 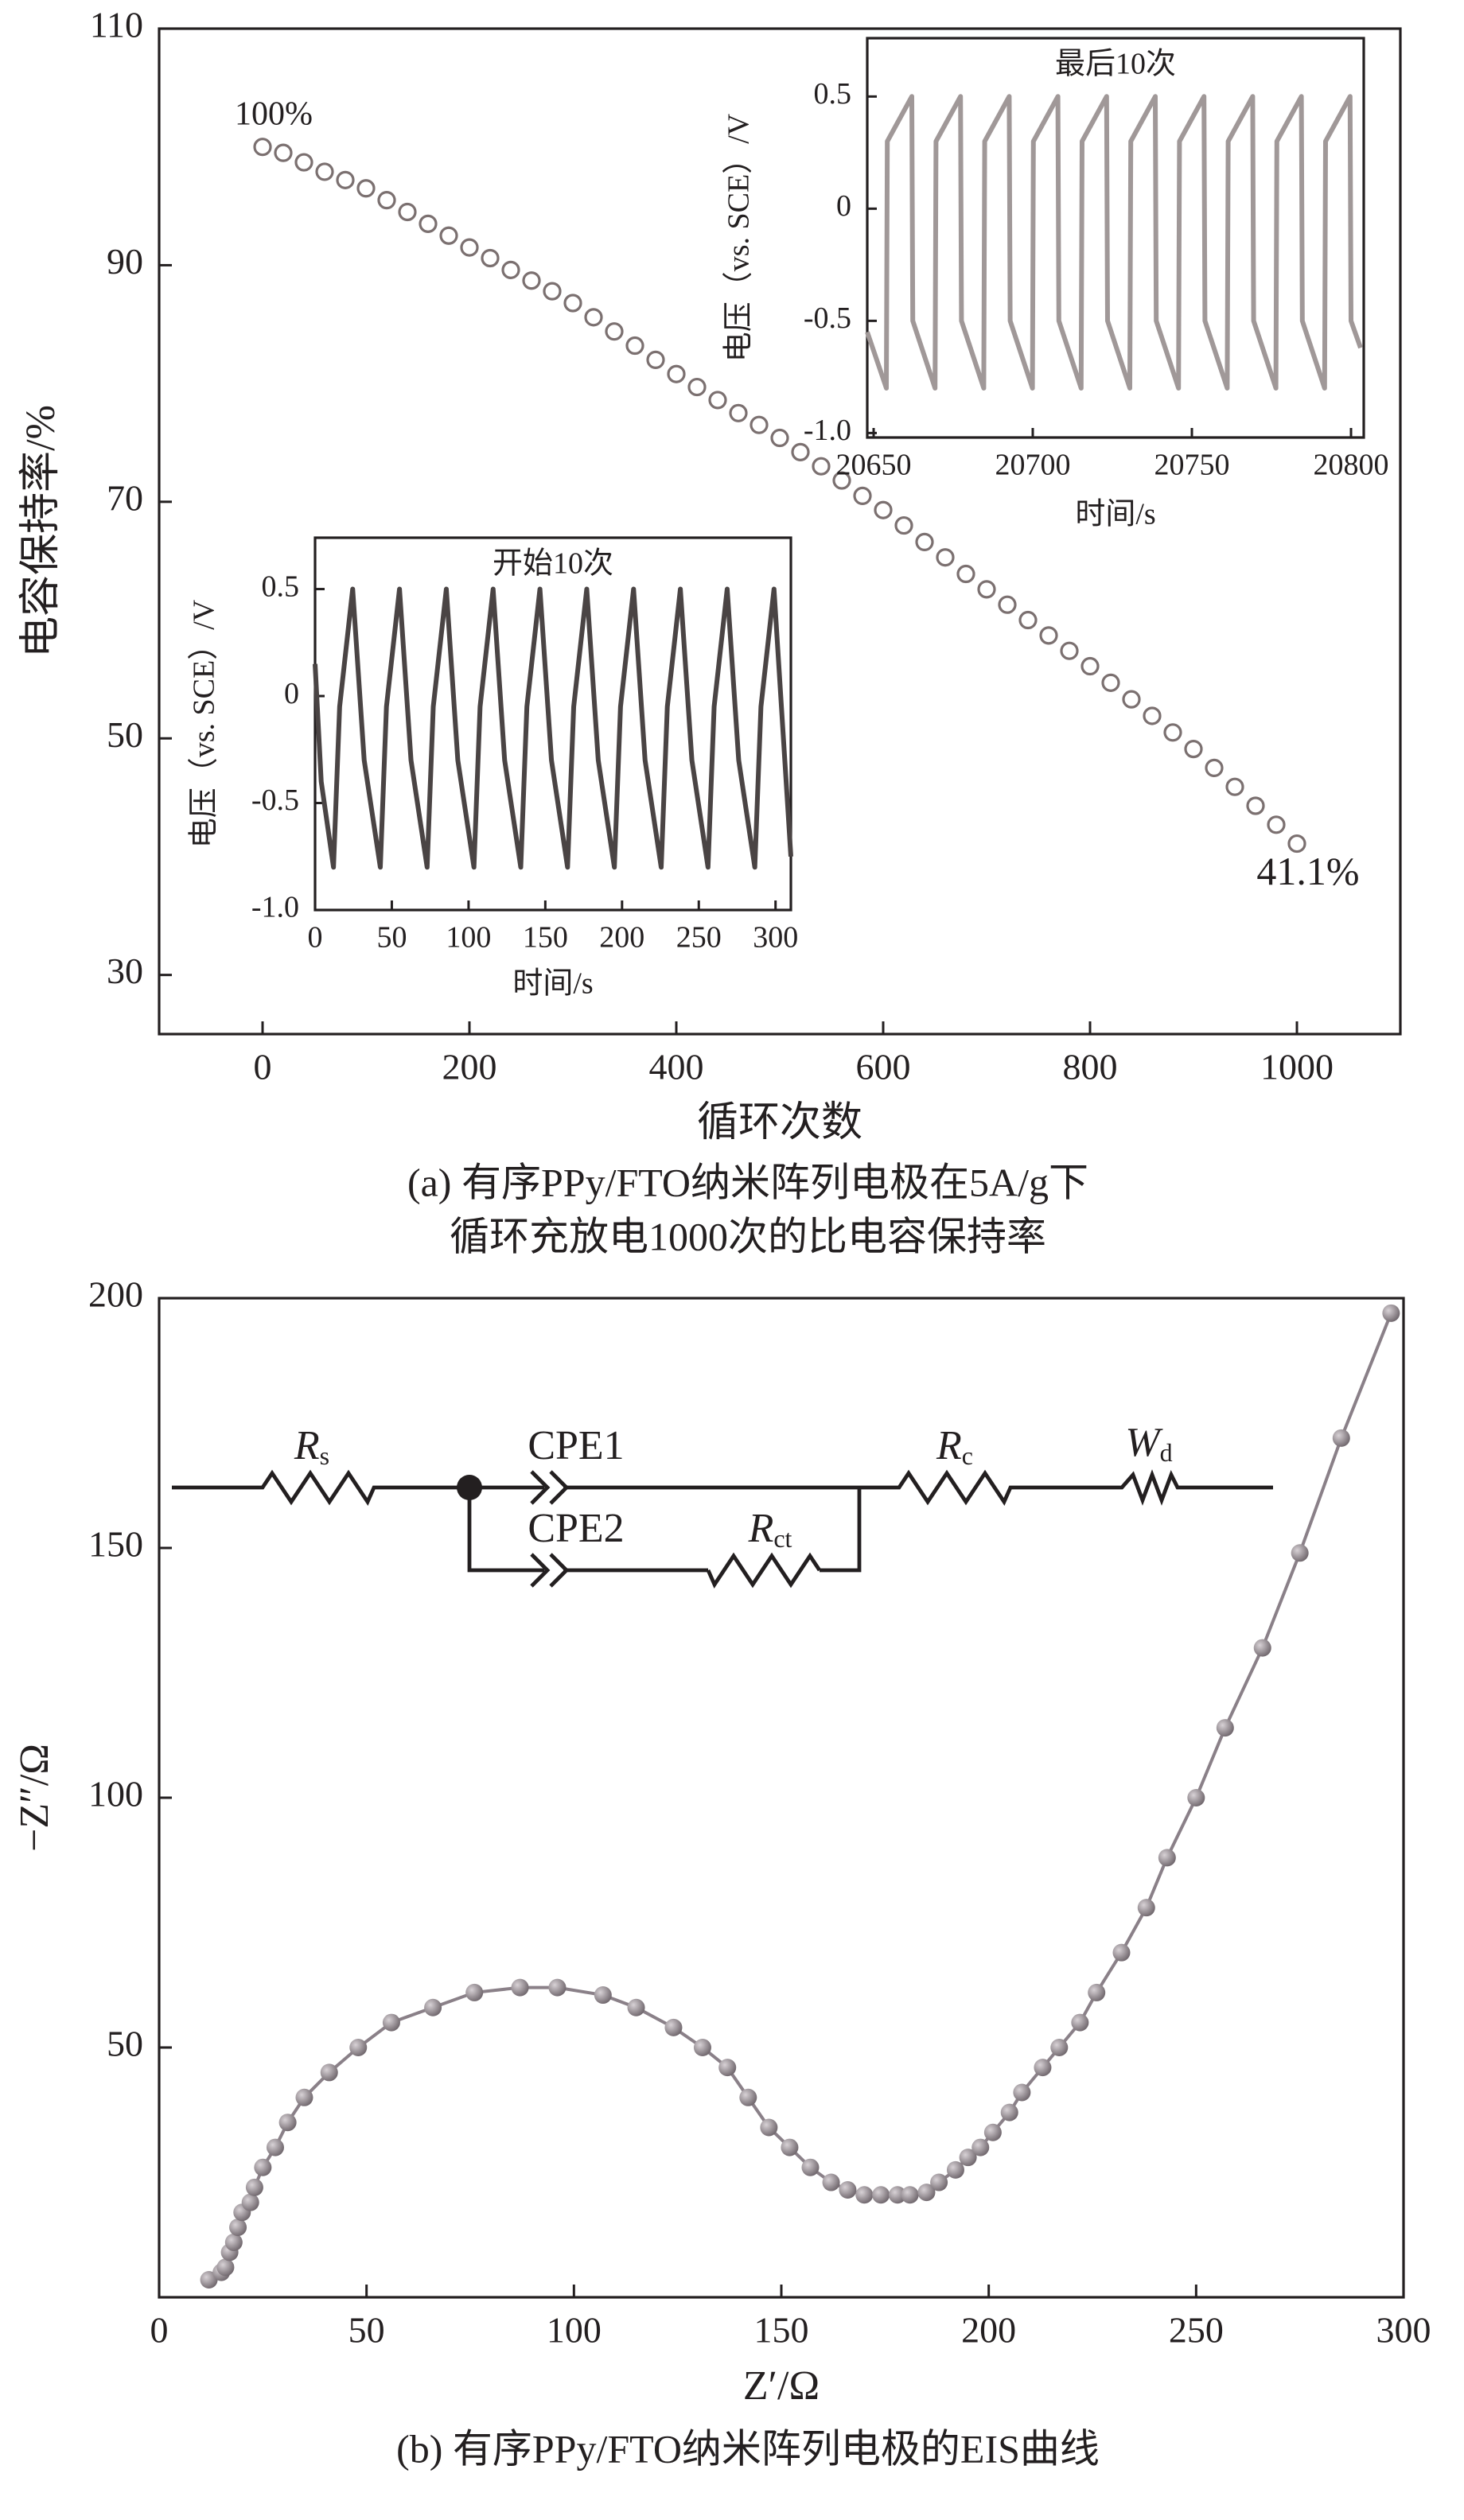 What do you see at coordinates (576, 1528) in the screenshot?
I see `circuit-label: CPE2` at bounding box center [576, 1528].